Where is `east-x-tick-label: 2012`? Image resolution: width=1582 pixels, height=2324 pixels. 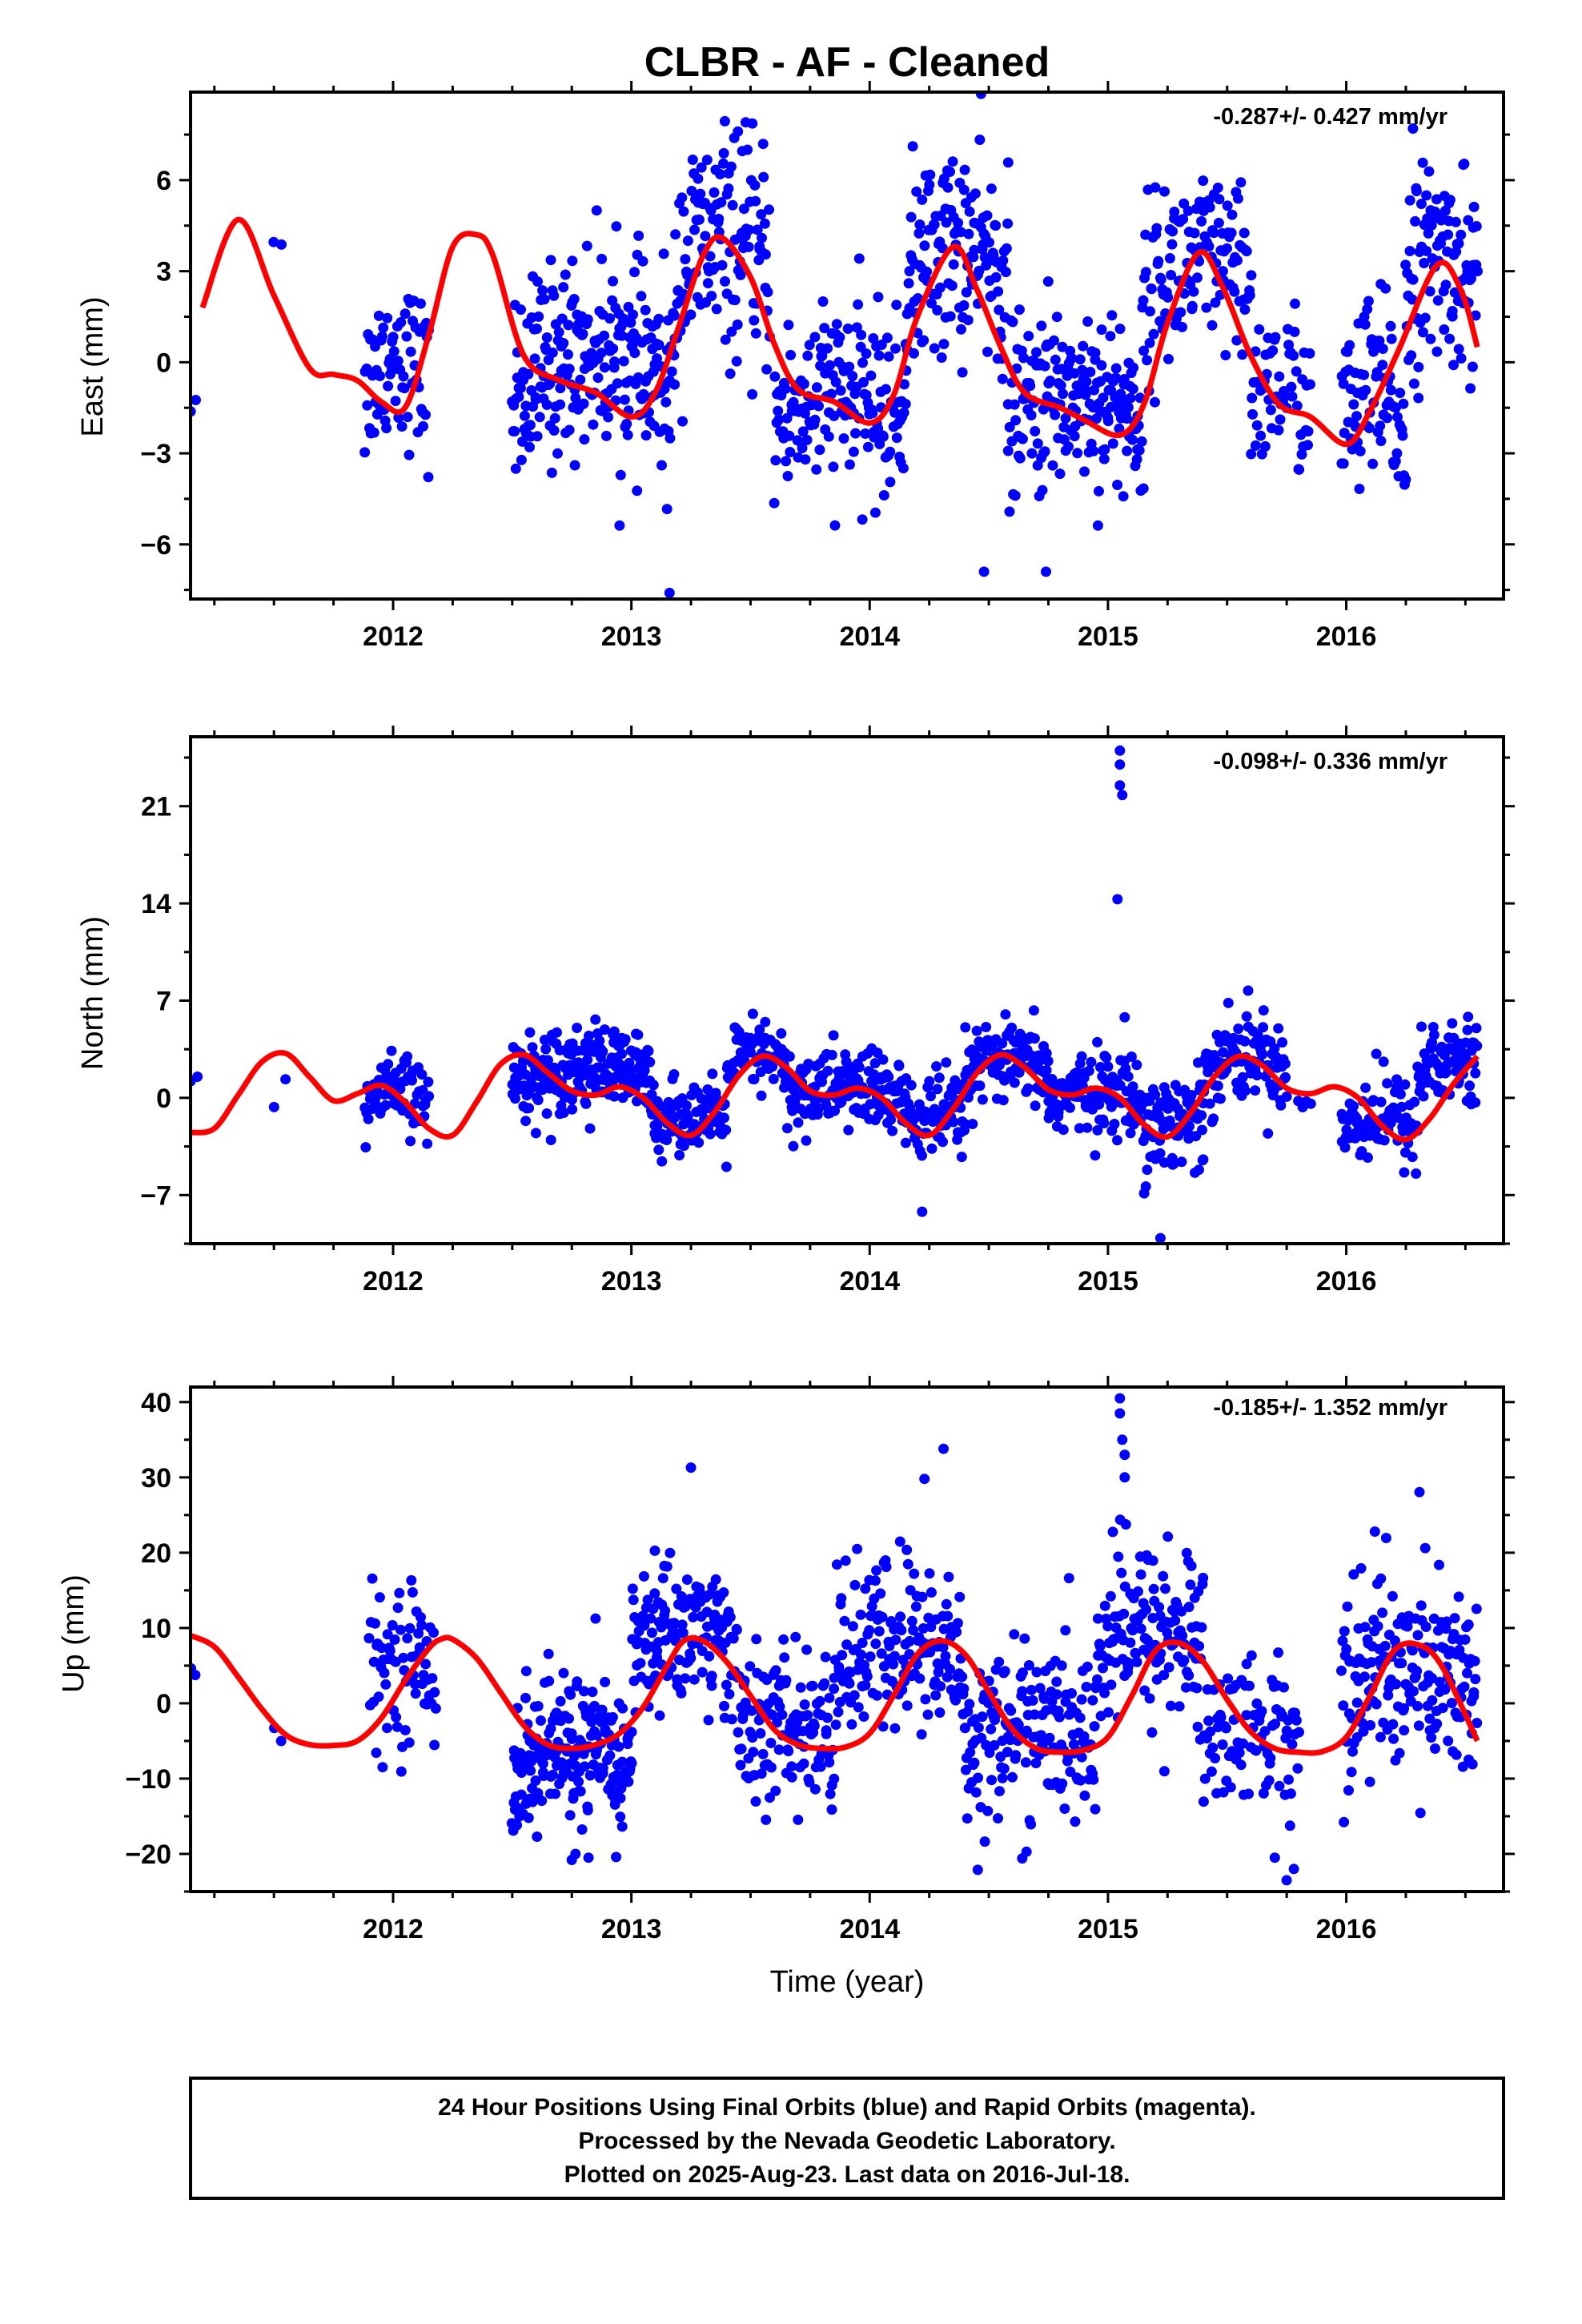
east-x-tick-label: 2012 is located at coordinates (393, 636).